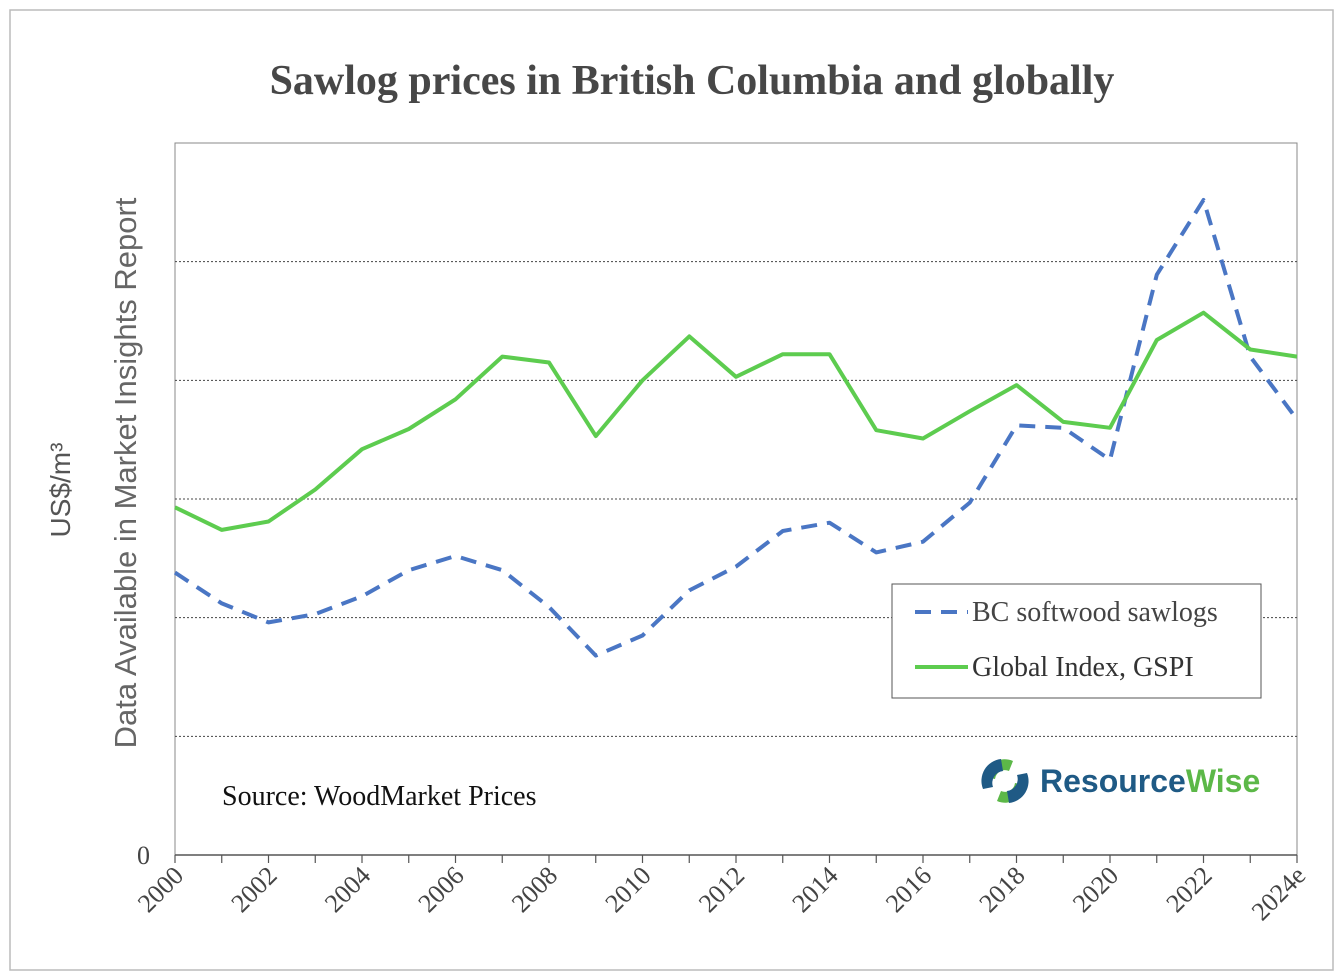  I want to click on source-annotation: Source: WoodMarket Prices, so click(379, 796).